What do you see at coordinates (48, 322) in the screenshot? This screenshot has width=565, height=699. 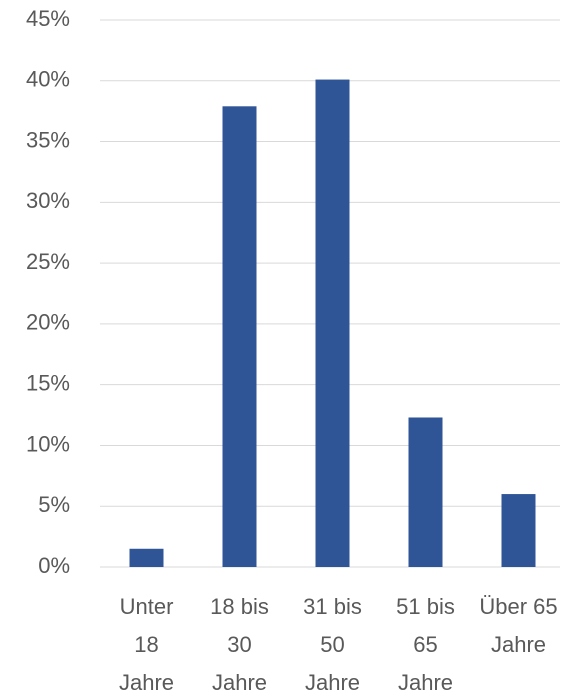 I see `y-tick-label: 20%` at bounding box center [48, 322].